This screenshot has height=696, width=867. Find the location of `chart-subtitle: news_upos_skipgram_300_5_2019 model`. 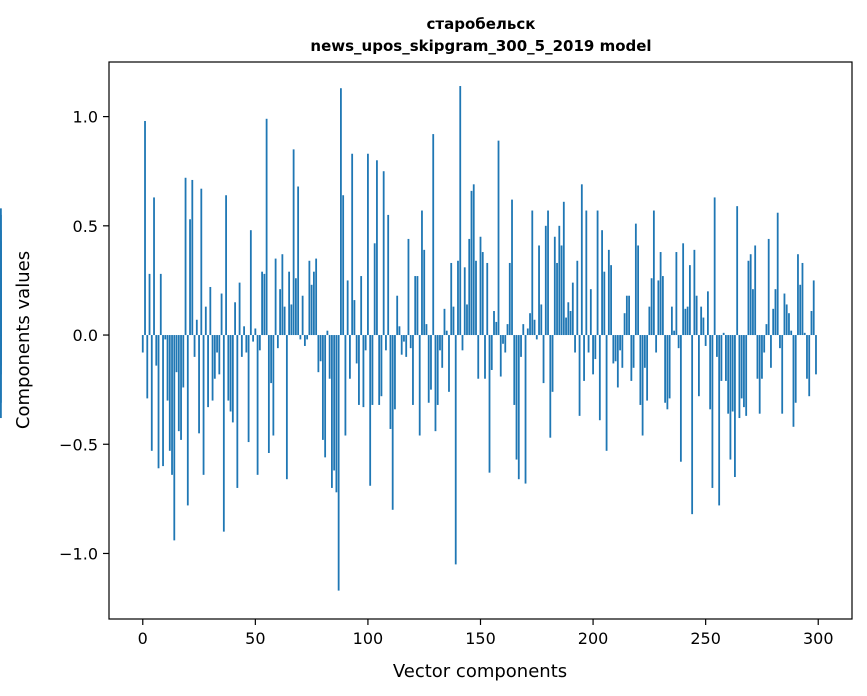

chart-subtitle: news_upos_skipgram_300_5_2019 model is located at coordinates (480, 46).